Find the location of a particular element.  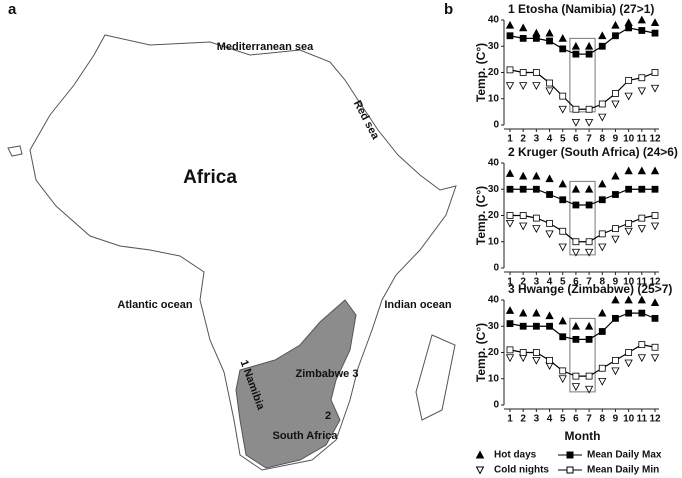

map-label: 2 is located at coordinates (328, 416).